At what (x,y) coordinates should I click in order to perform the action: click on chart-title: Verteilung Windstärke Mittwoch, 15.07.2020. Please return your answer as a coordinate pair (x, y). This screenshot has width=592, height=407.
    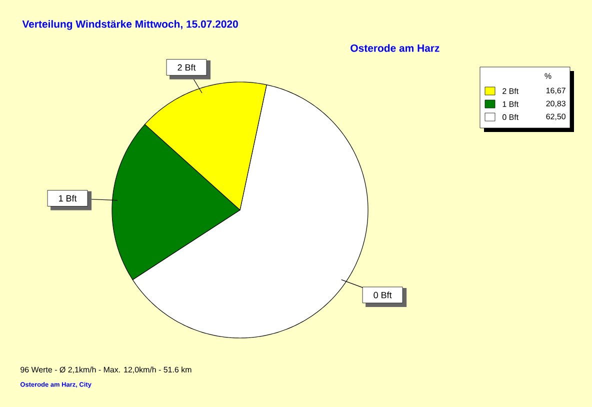
    Looking at the image, I should click on (130, 25).